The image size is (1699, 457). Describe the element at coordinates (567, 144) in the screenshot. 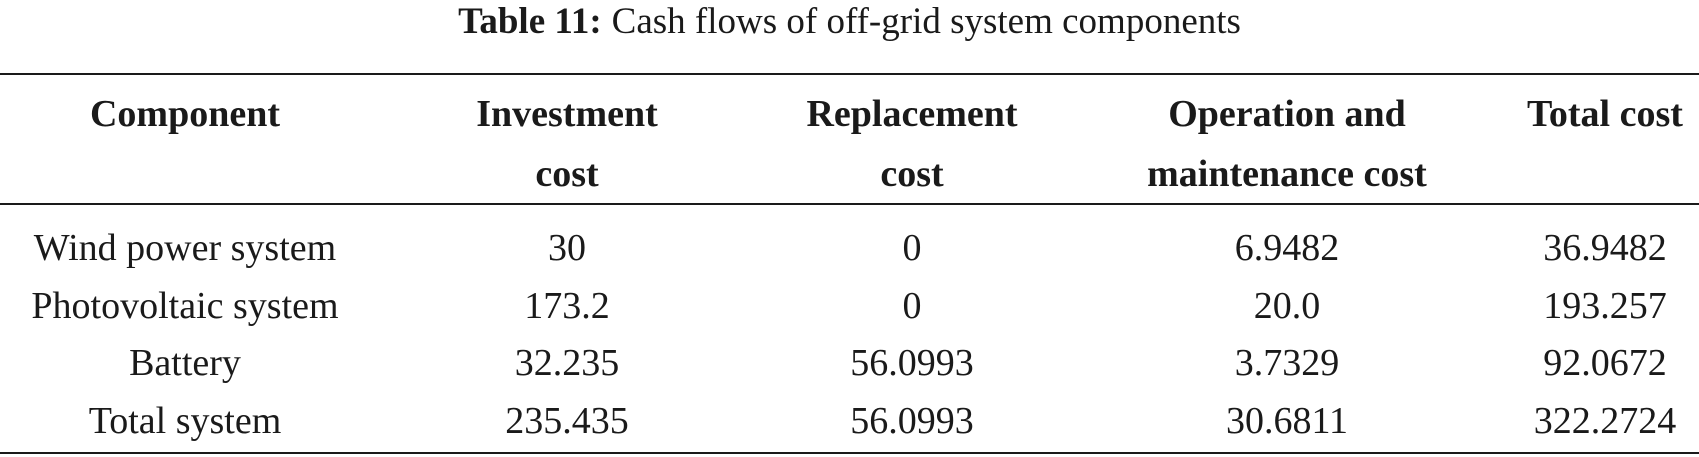

I see `column-header: Investment cost` at that location.